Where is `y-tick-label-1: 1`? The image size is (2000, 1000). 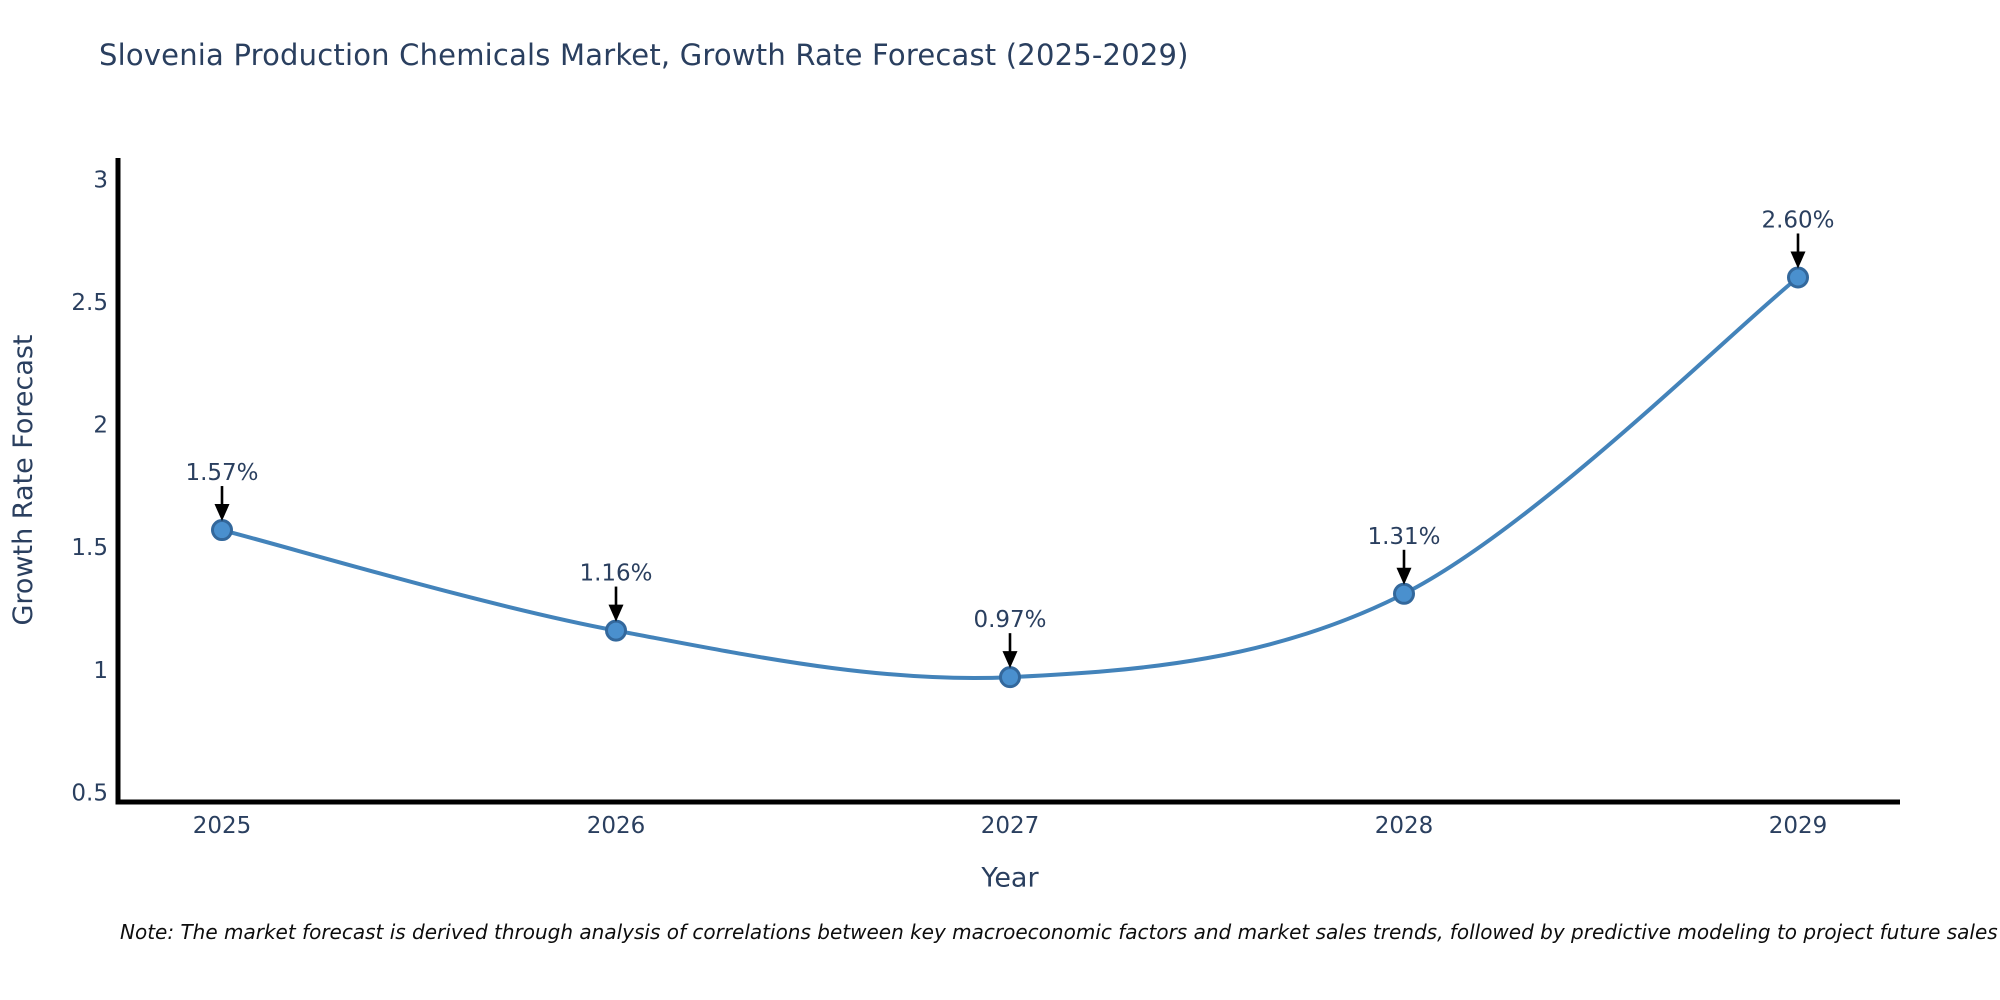
y-tick-label-1: 1 is located at coordinates (100, 671).